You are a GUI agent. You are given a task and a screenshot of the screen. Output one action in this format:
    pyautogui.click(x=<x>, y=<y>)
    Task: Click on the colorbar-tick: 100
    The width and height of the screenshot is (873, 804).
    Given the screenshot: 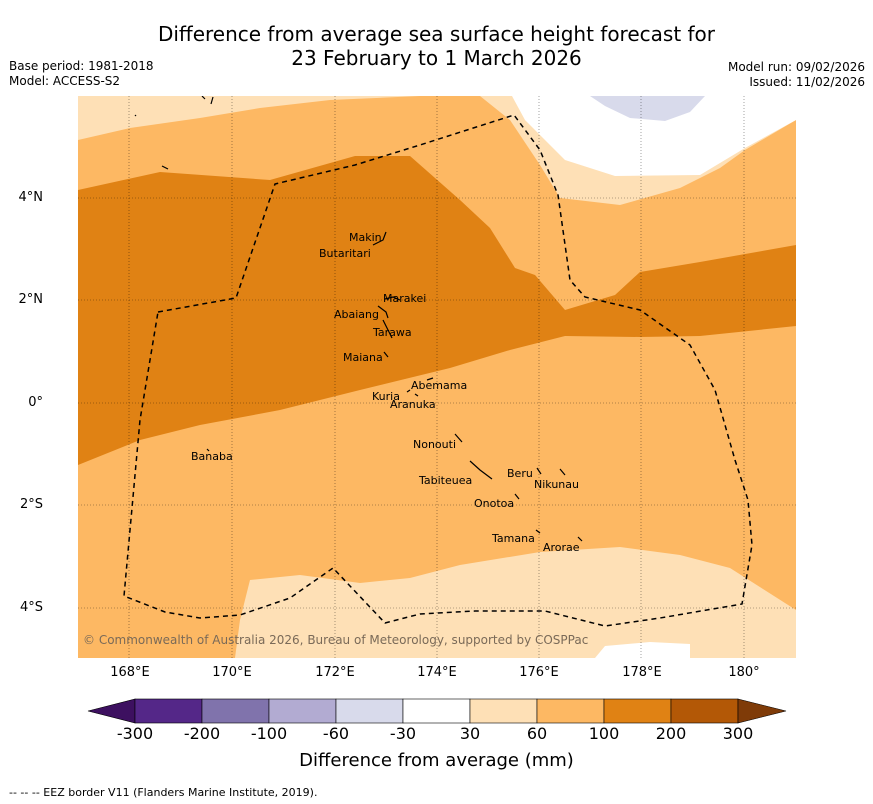 What is the action you would take?
    pyautogui.click(x=604, y=733)
    